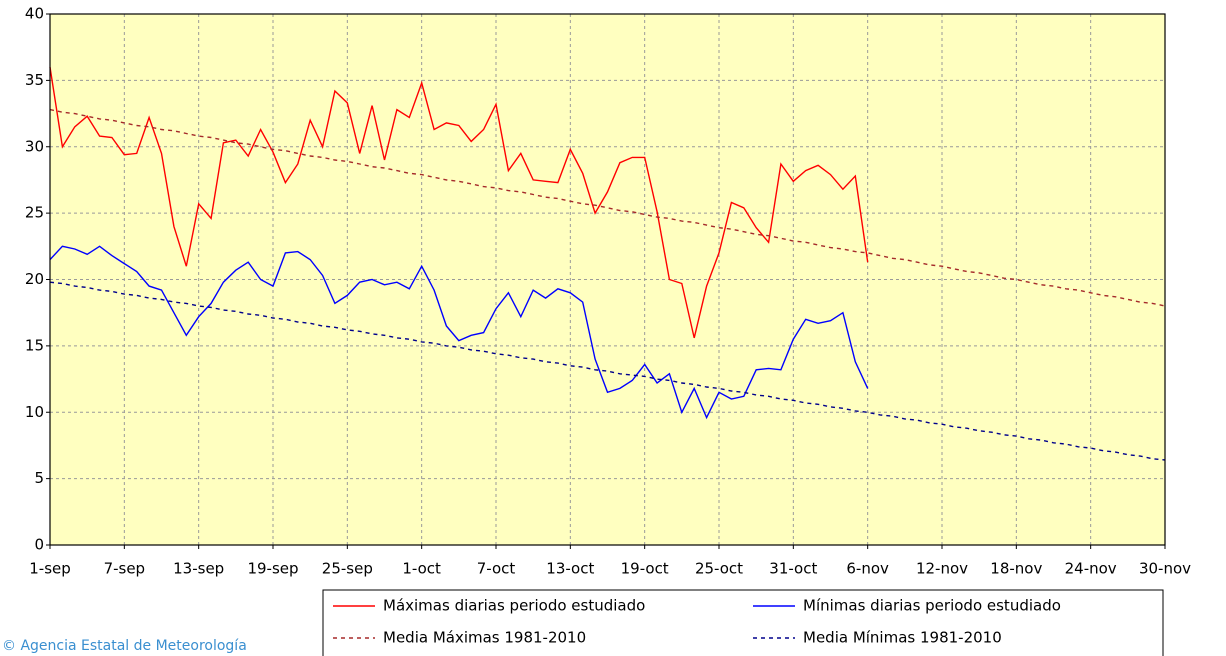 This screenshot has width=1226, height=656. Describe the element at coordinates (39, 545) in the screenshot. I see `y-tick-label: 0` at that location.